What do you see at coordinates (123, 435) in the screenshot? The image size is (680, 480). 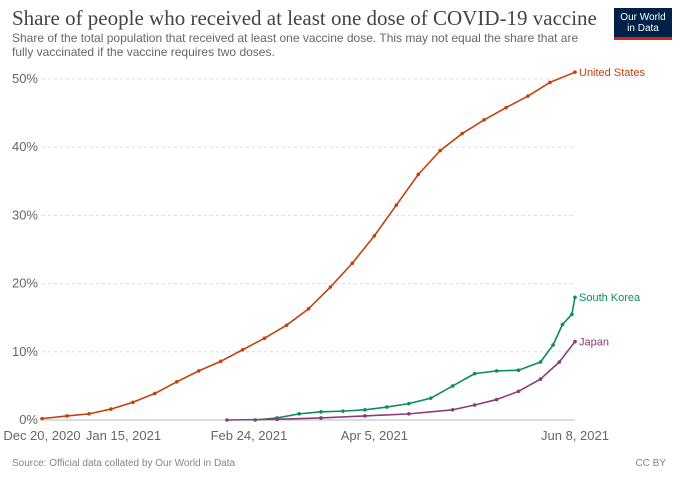 I see `x-tick-label: Jan 15, 2021` at bounding box center [123, 435].